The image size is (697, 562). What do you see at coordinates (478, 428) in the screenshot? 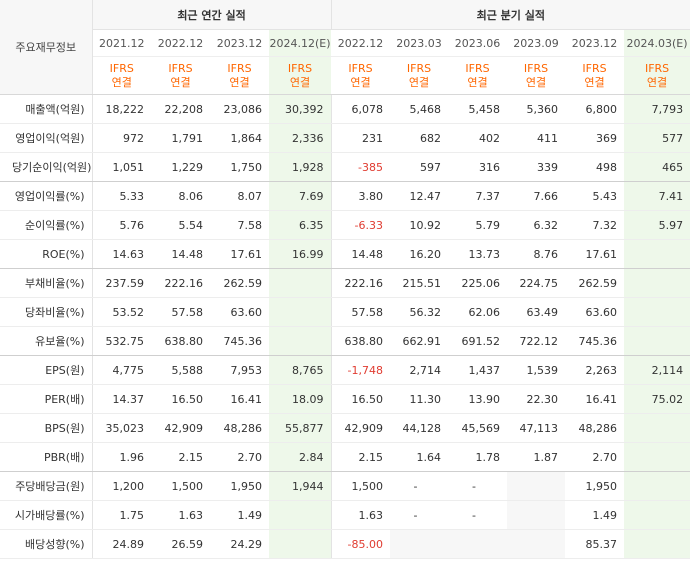
I see `value-cell: 45,569` at bounding box center [478, 428].